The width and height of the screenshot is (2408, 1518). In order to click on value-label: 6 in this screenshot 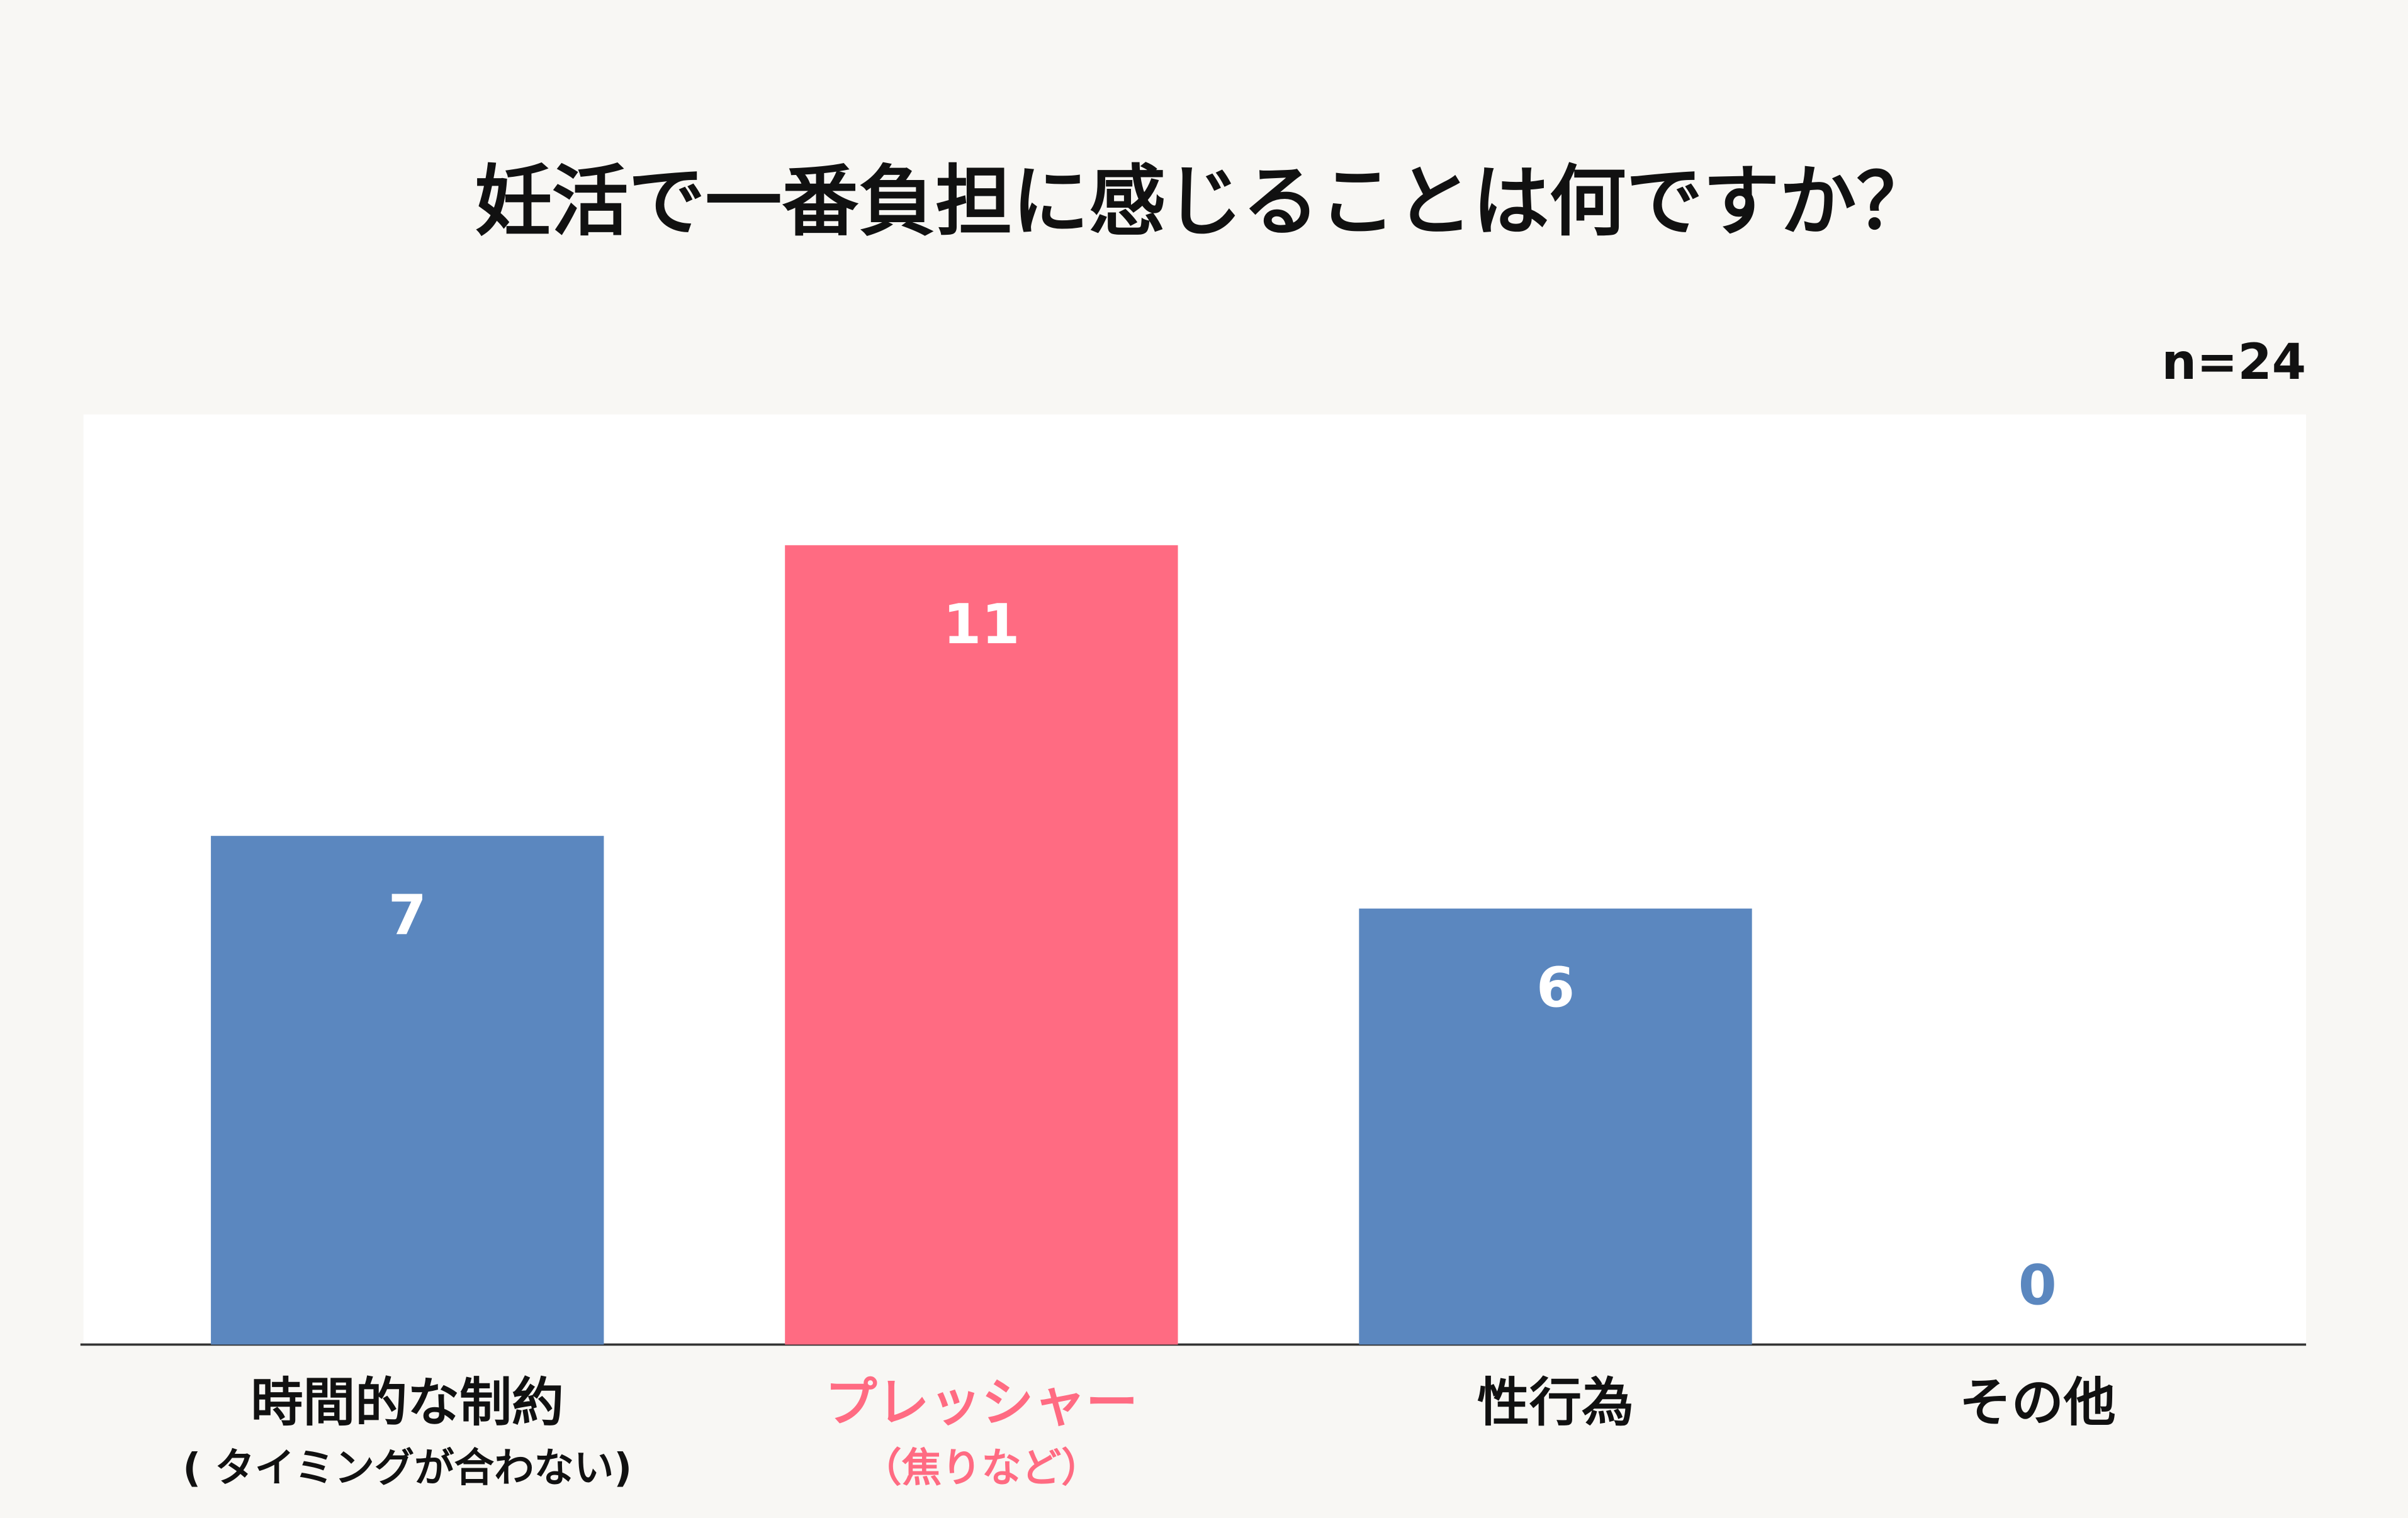, I will do `click(1555, 987)`.